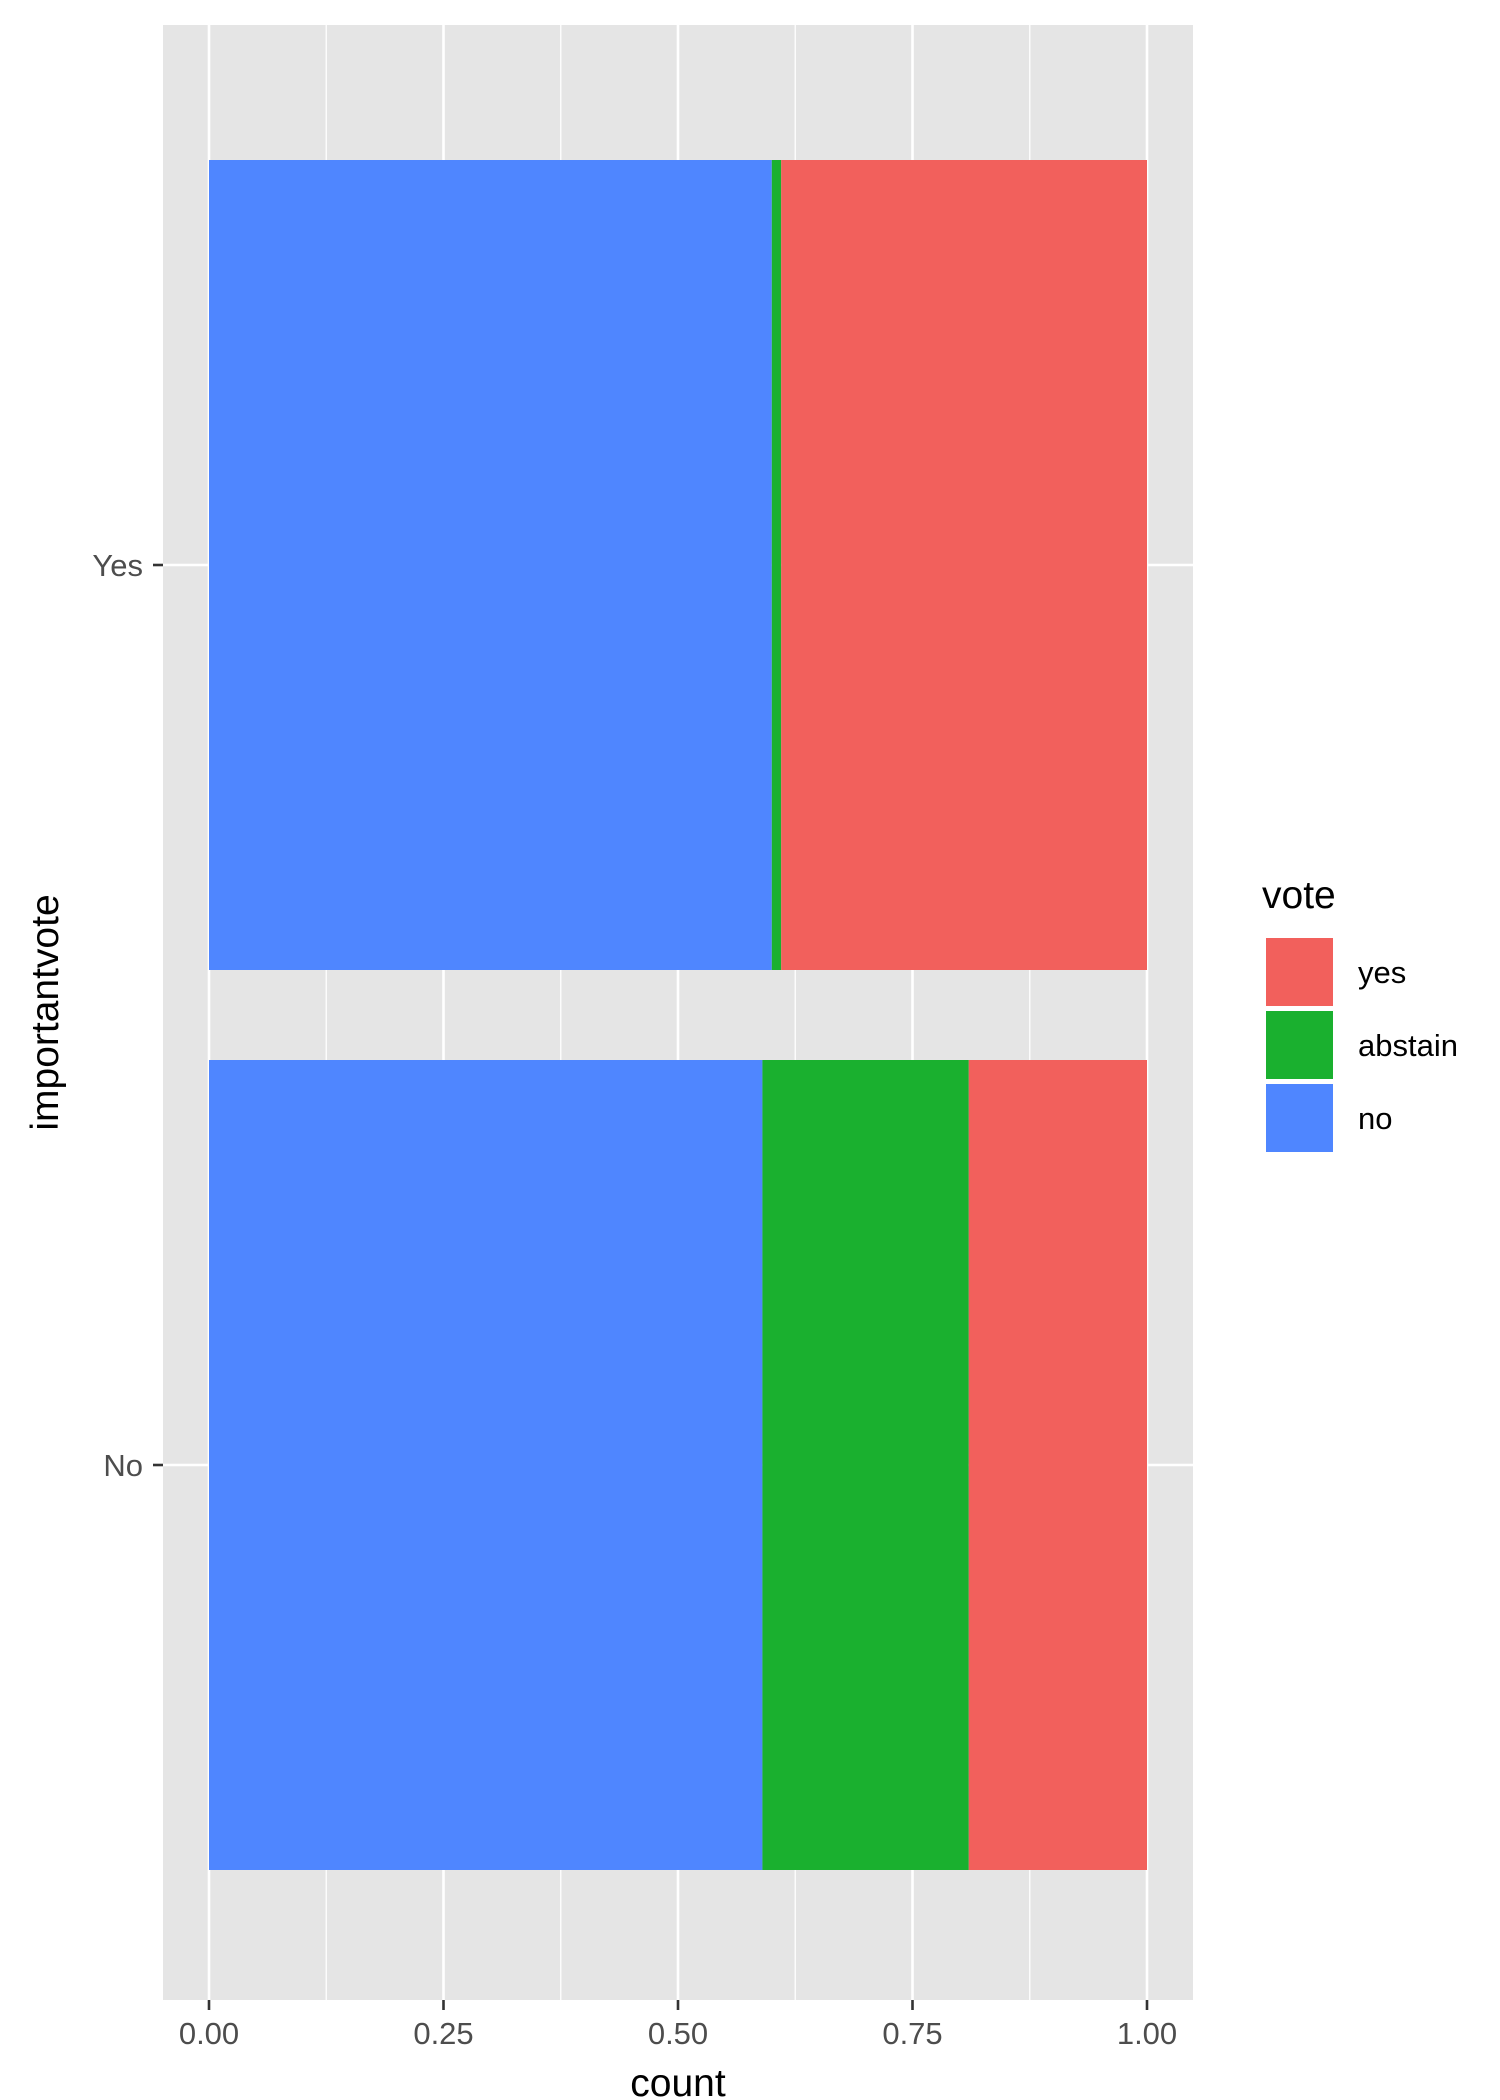 This screenshot has height=2100, width=1500. Describe the element at coordinates (912, 2033) in the screenshot. I see `x-tick-label: 0.75` at that location.